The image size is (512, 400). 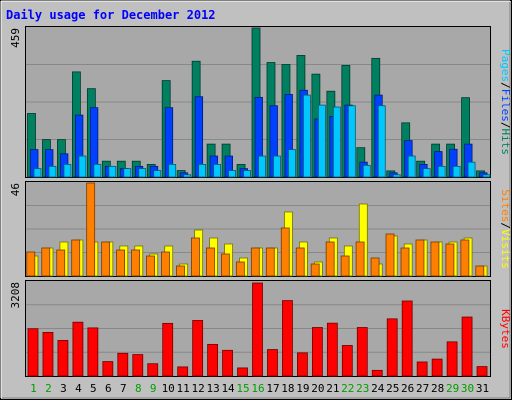 I want to click on x-tick-day-22: 22, so click(x=347, y=388).